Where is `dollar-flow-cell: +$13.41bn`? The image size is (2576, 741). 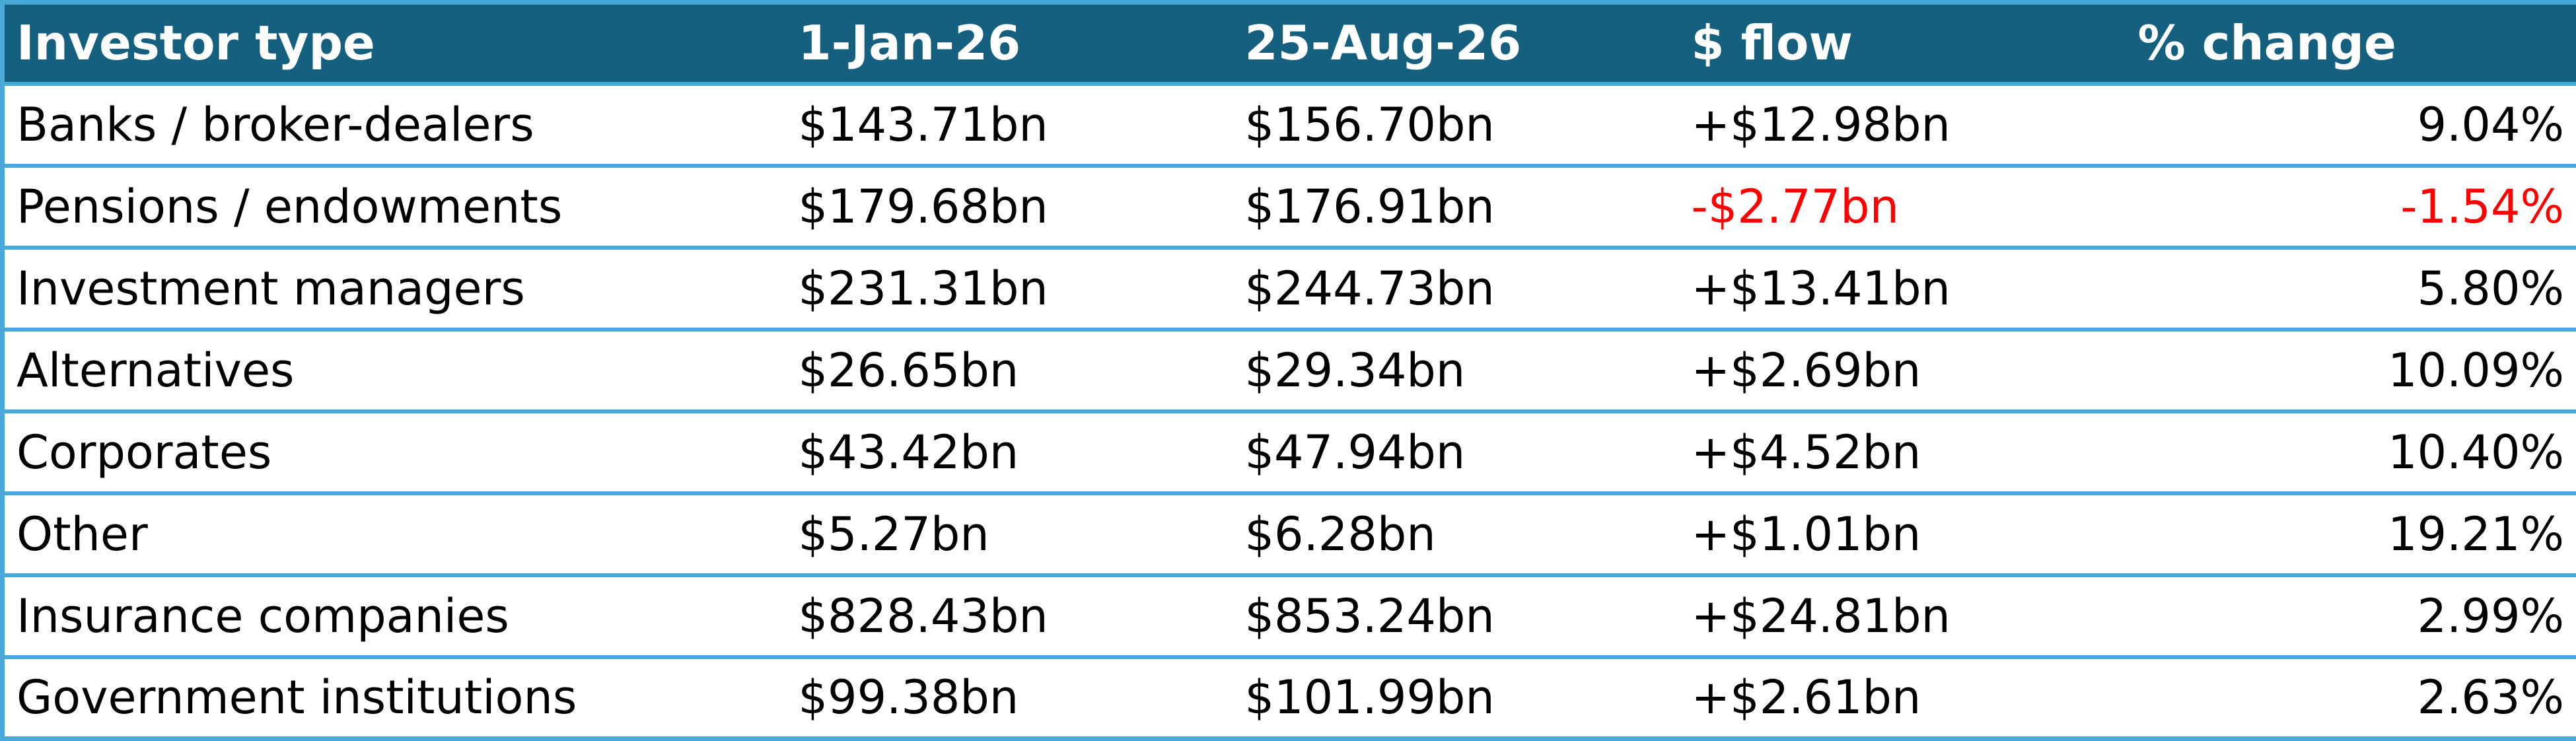
dollar-flow-cell: +$13.41bn is located at coordinates (1903, 289).